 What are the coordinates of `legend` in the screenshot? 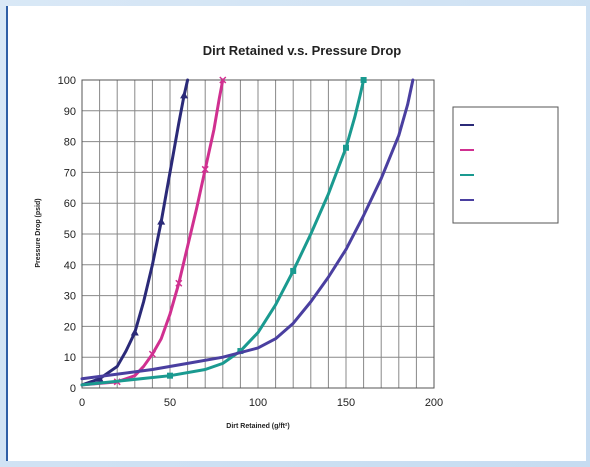 It's located at (505, 165).